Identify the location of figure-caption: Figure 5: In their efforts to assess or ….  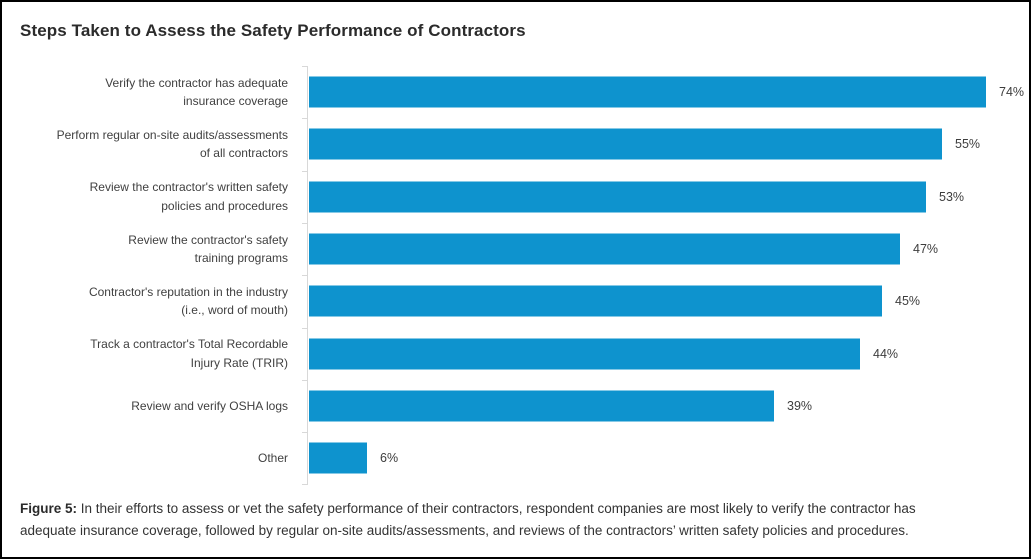
(495, 520).